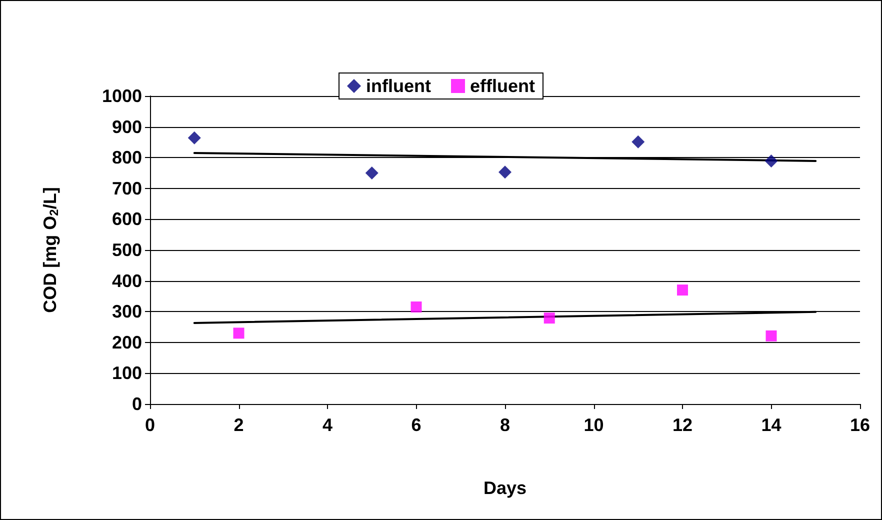 The width and height of the screenshot is (882, 520). I want to click on x-tick-label: 0, so click(150, 425).